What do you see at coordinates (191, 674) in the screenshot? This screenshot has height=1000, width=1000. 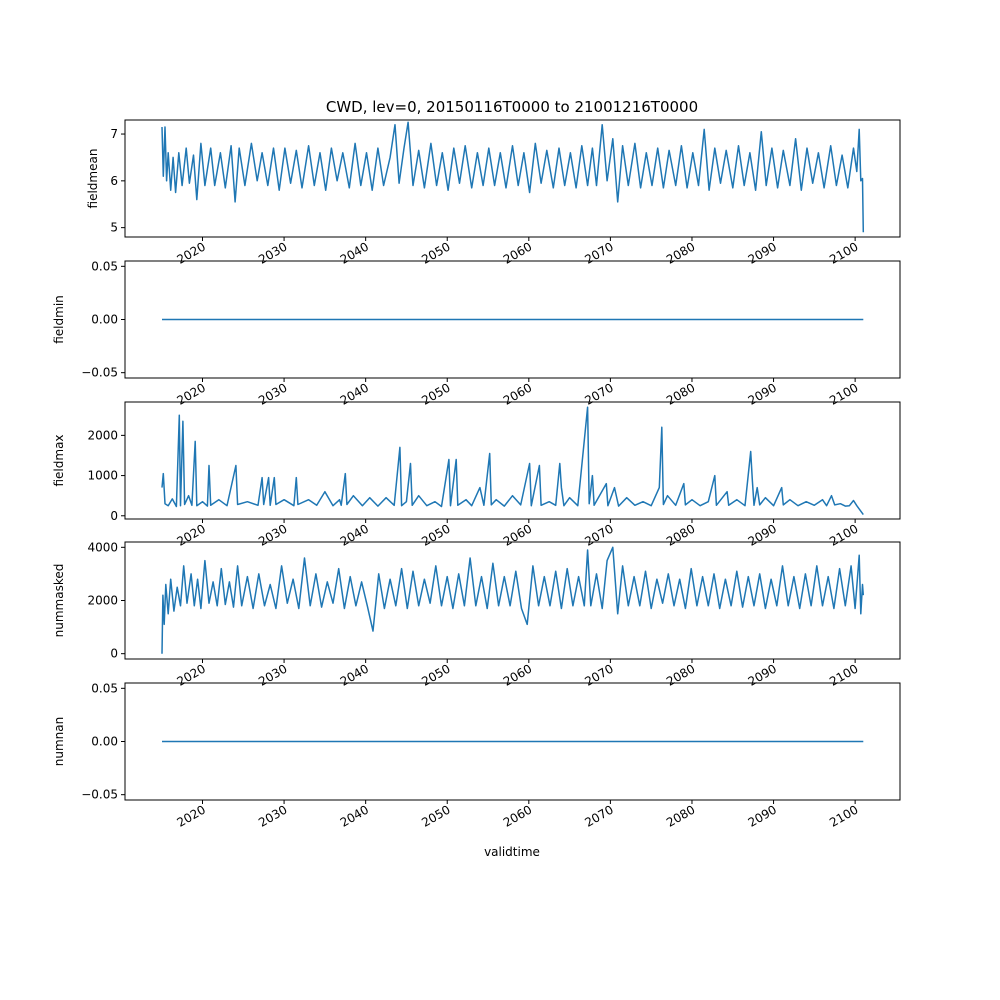 I see `nummasked-xtick-label: 2020` at bounding box center [191, 674].